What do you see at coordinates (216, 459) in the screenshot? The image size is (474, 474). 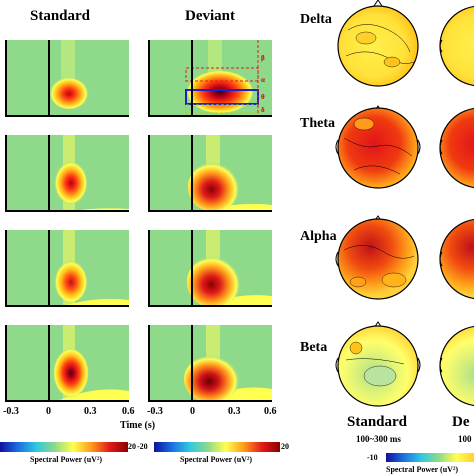 I see `colorbar-deviant-label: Spectral Power (uV²)` at bounding box center [216, 459].